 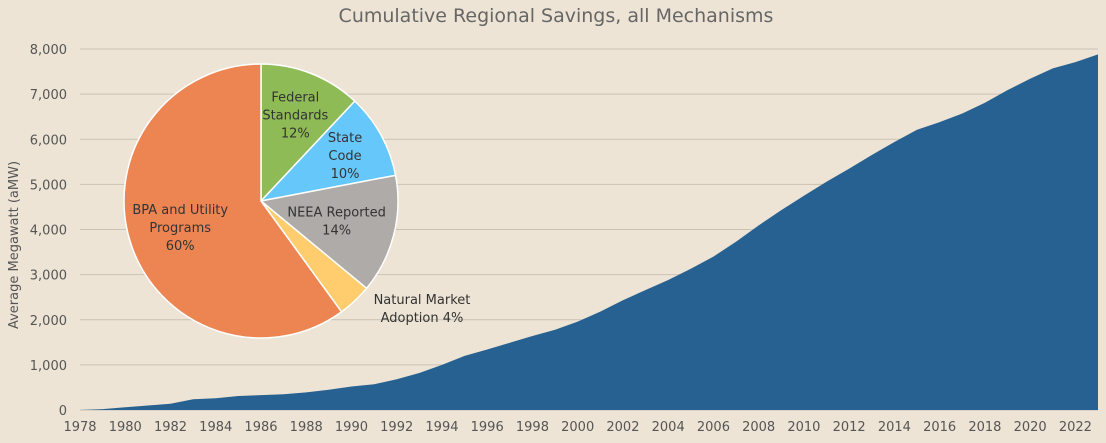 I want to click on x-tick-label: 2008, so click(x=758, y=427).